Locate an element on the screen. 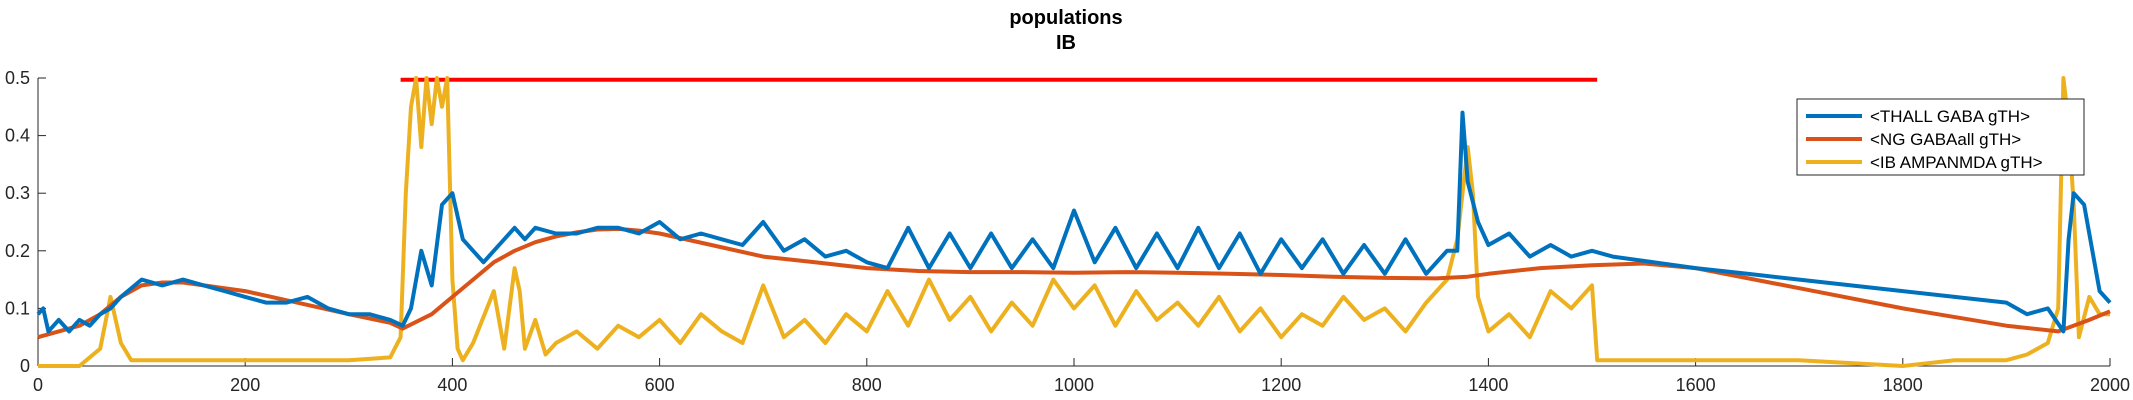 The height and width of the screenshot is (400, 2133). x-tick-label: 200 is located at coordinates (245, 385).